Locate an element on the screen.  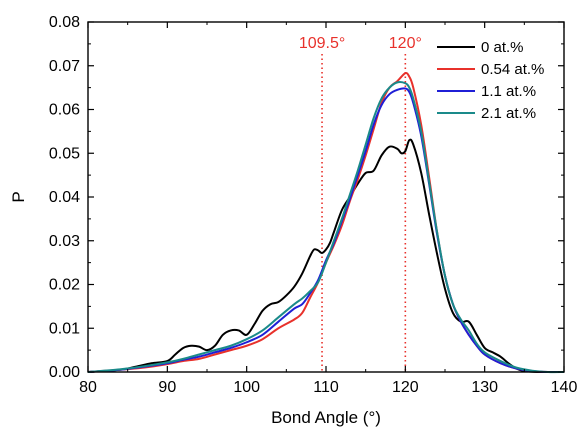
reference-line-label: 120° is located at coordinates (405, 43).